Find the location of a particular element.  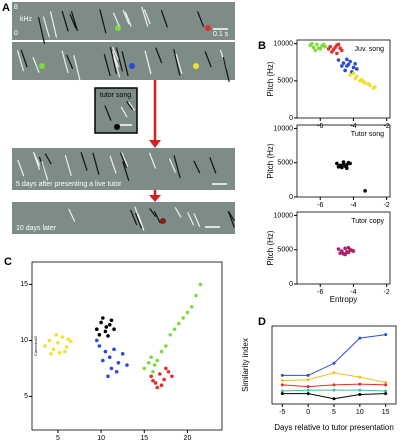

panel-label: D is located at coordinates (262, 322).